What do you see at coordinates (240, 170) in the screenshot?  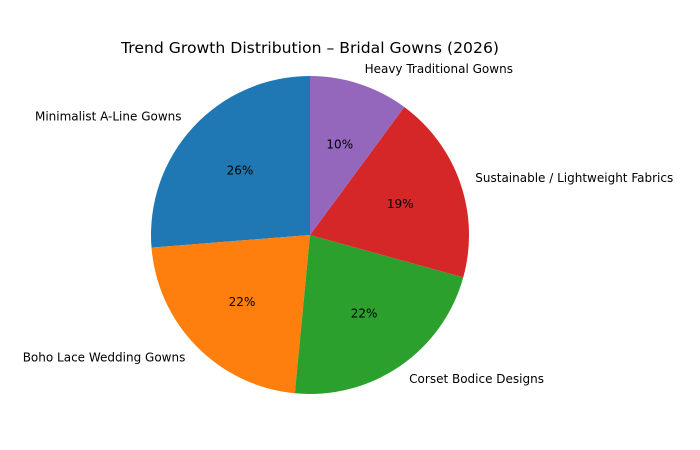 I see `slice-pct-label-0: 26%` at bounding box center [240, 170].